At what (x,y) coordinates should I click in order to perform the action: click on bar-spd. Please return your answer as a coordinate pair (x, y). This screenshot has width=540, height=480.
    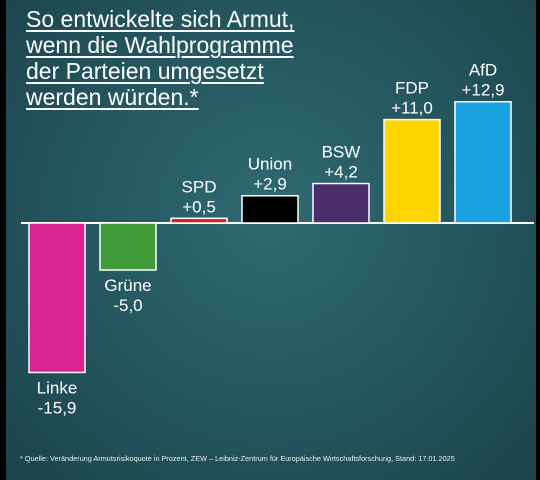
    Looking at the image, I should click on (199, 220).